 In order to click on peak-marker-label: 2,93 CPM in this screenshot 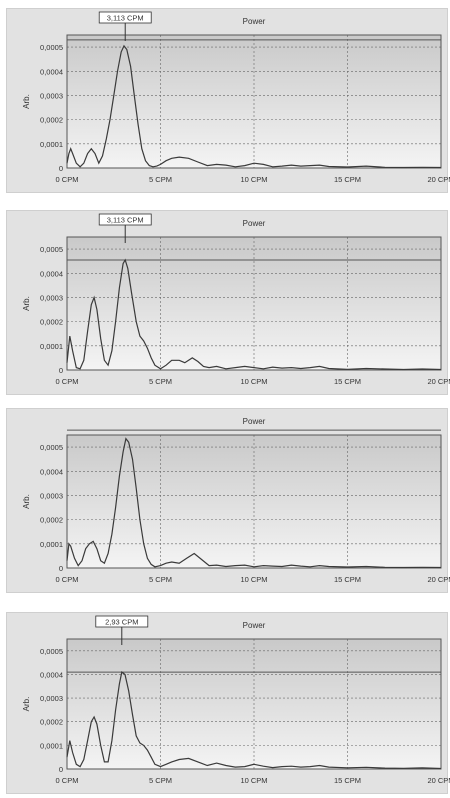, I will do `click(121, 622)`.